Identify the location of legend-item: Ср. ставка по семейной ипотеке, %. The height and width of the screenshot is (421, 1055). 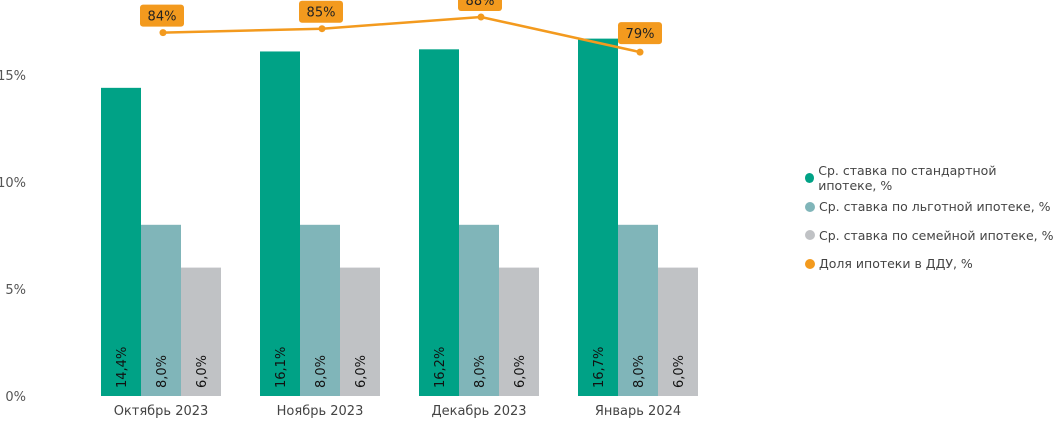
(930, 235).